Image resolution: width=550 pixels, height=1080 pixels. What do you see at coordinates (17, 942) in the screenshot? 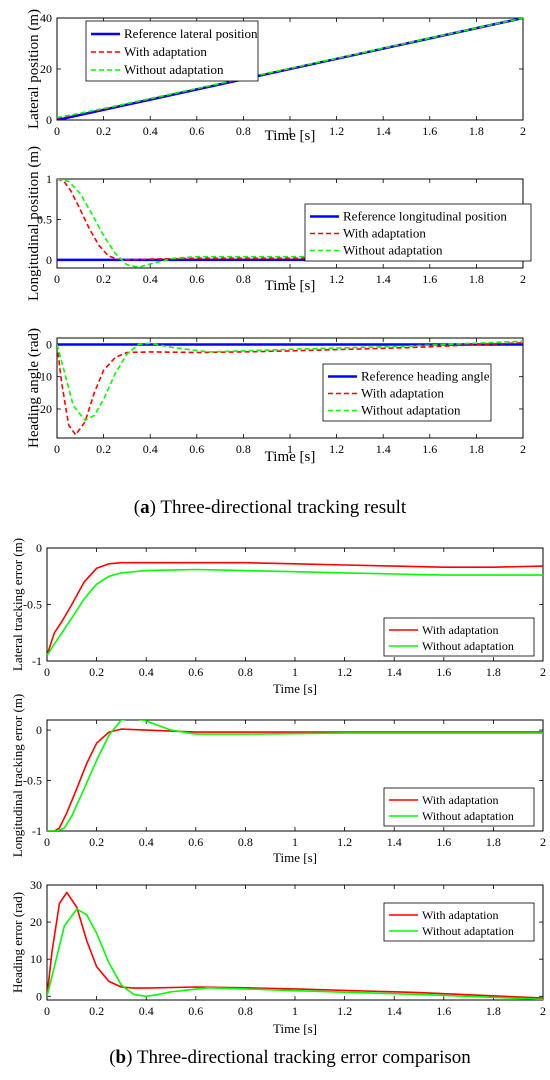
I see `y-axis-label: Heading error (rad)` at bounding box center [17, 942].